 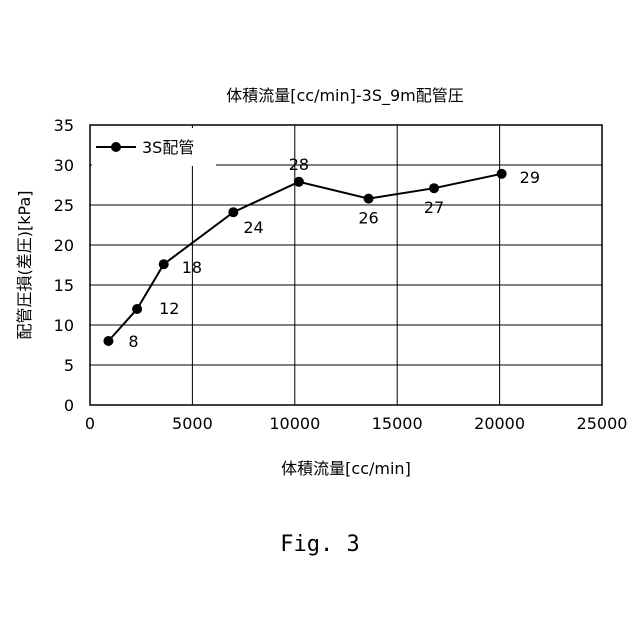 I want to click on data-label: 18, so click(x=192, y=267).